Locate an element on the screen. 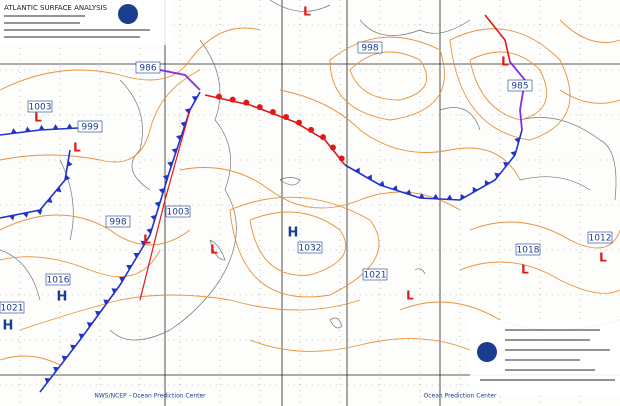 Image resolution: width=620 pixels, height=406 pixels. pressure-label: 998 is located at coordinates (117, 223).